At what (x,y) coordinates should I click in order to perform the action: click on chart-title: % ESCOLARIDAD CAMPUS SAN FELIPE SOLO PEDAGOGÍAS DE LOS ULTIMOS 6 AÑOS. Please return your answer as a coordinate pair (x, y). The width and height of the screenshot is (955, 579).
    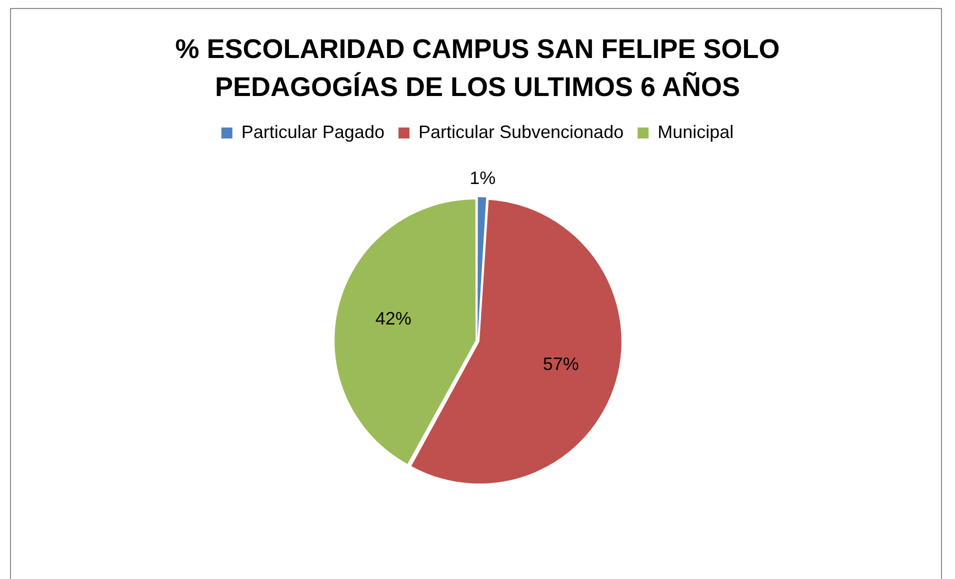
    Looking at the image, I should click on (477, 68).